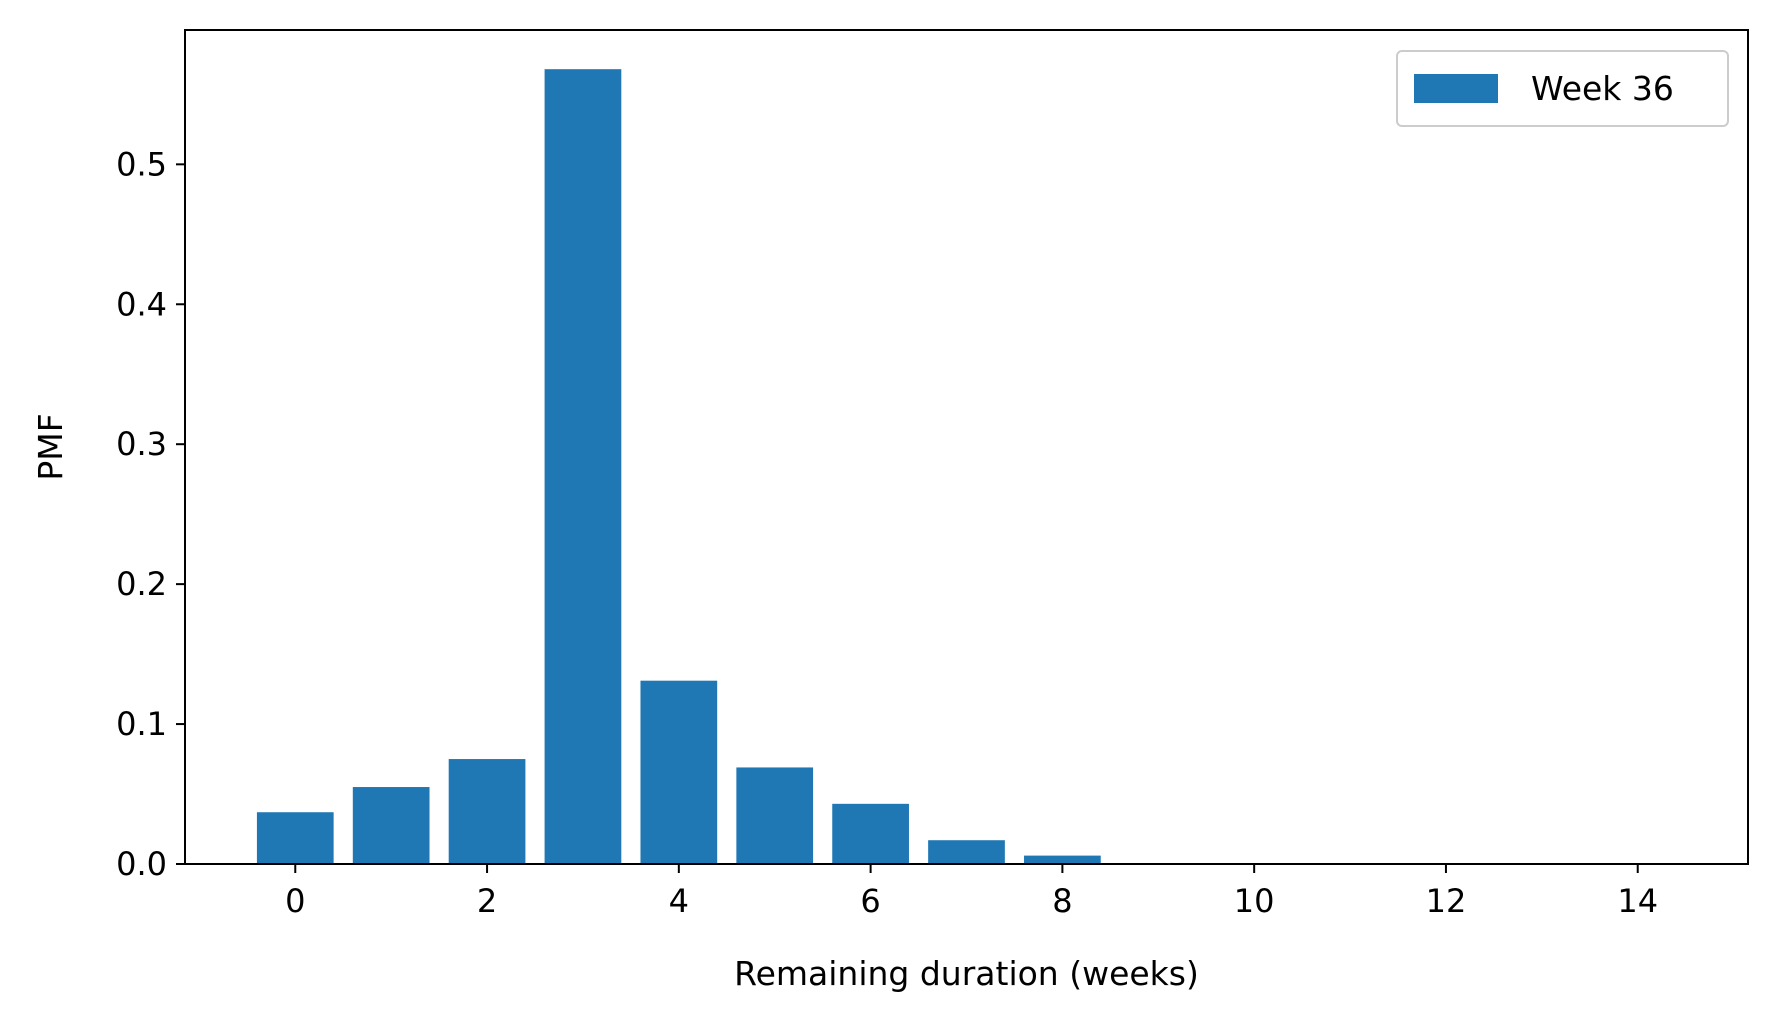 This screenshot has height=1020, width=1770. What do you see at coordinates (971, 892) in the screenshot?
I see `x-axis-ticks: 0 2 4 6 8 10 12 14` at bounding box center [971, 892].